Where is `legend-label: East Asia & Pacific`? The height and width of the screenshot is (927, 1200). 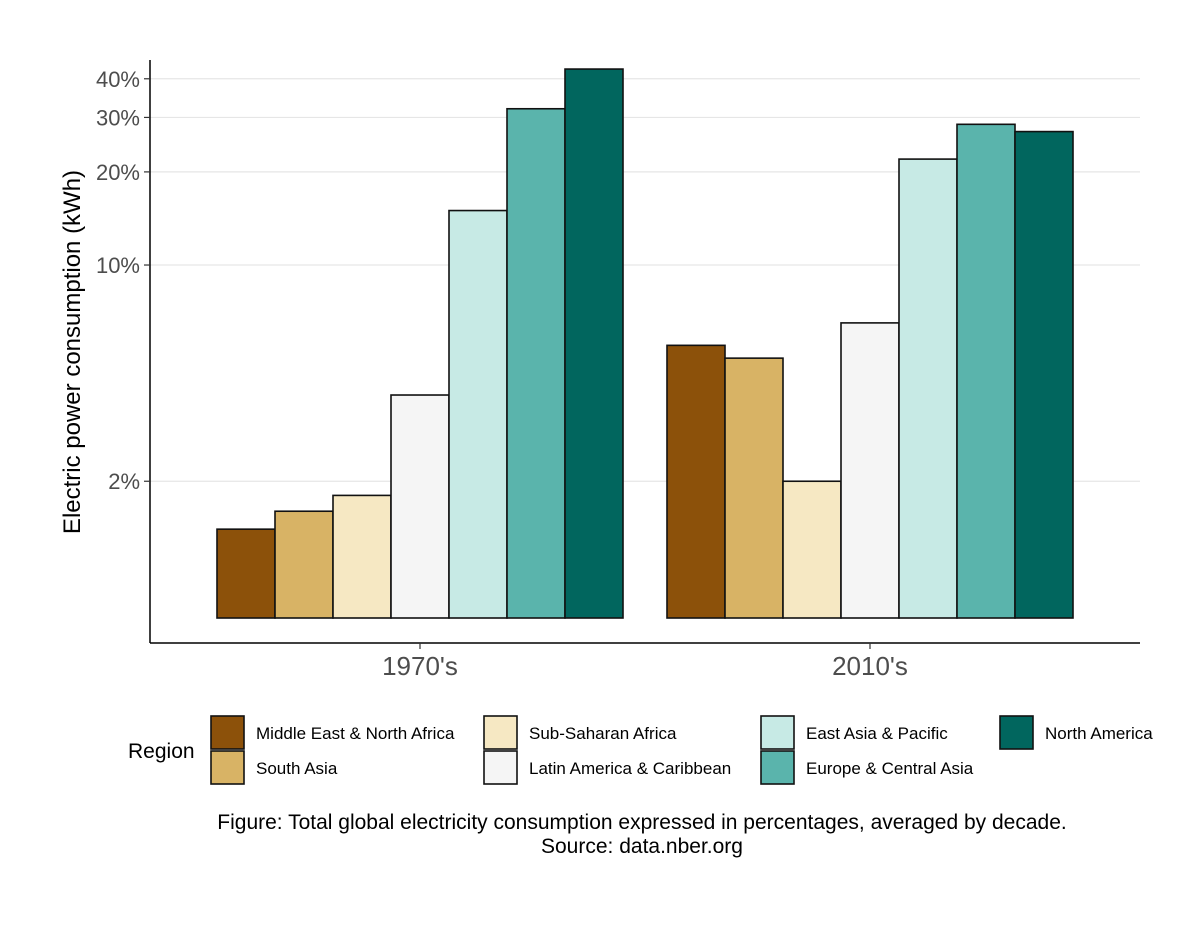 legend-label: East Asia & Pacific is located at coordinates (877, 733).